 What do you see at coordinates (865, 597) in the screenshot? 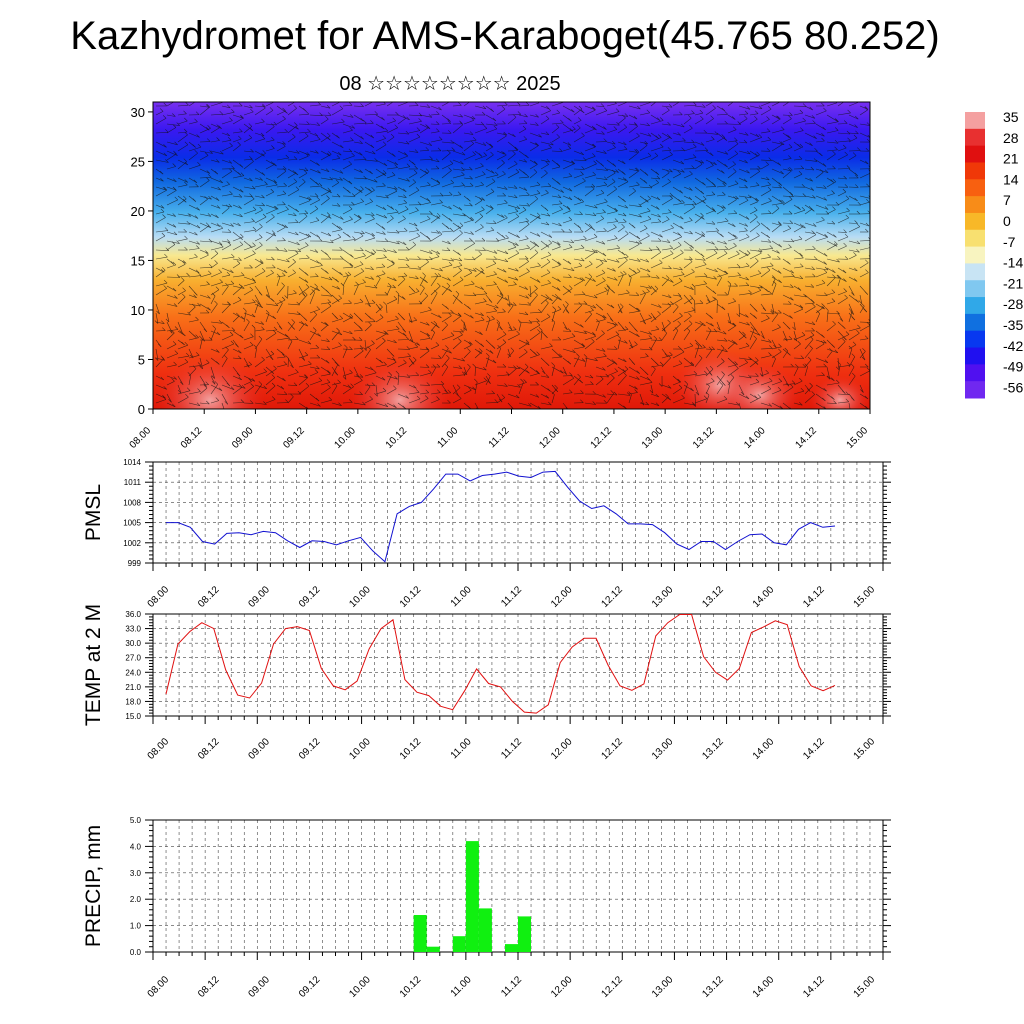
I see `x-tick-label: 15.00` at bounding box center [865, 597].